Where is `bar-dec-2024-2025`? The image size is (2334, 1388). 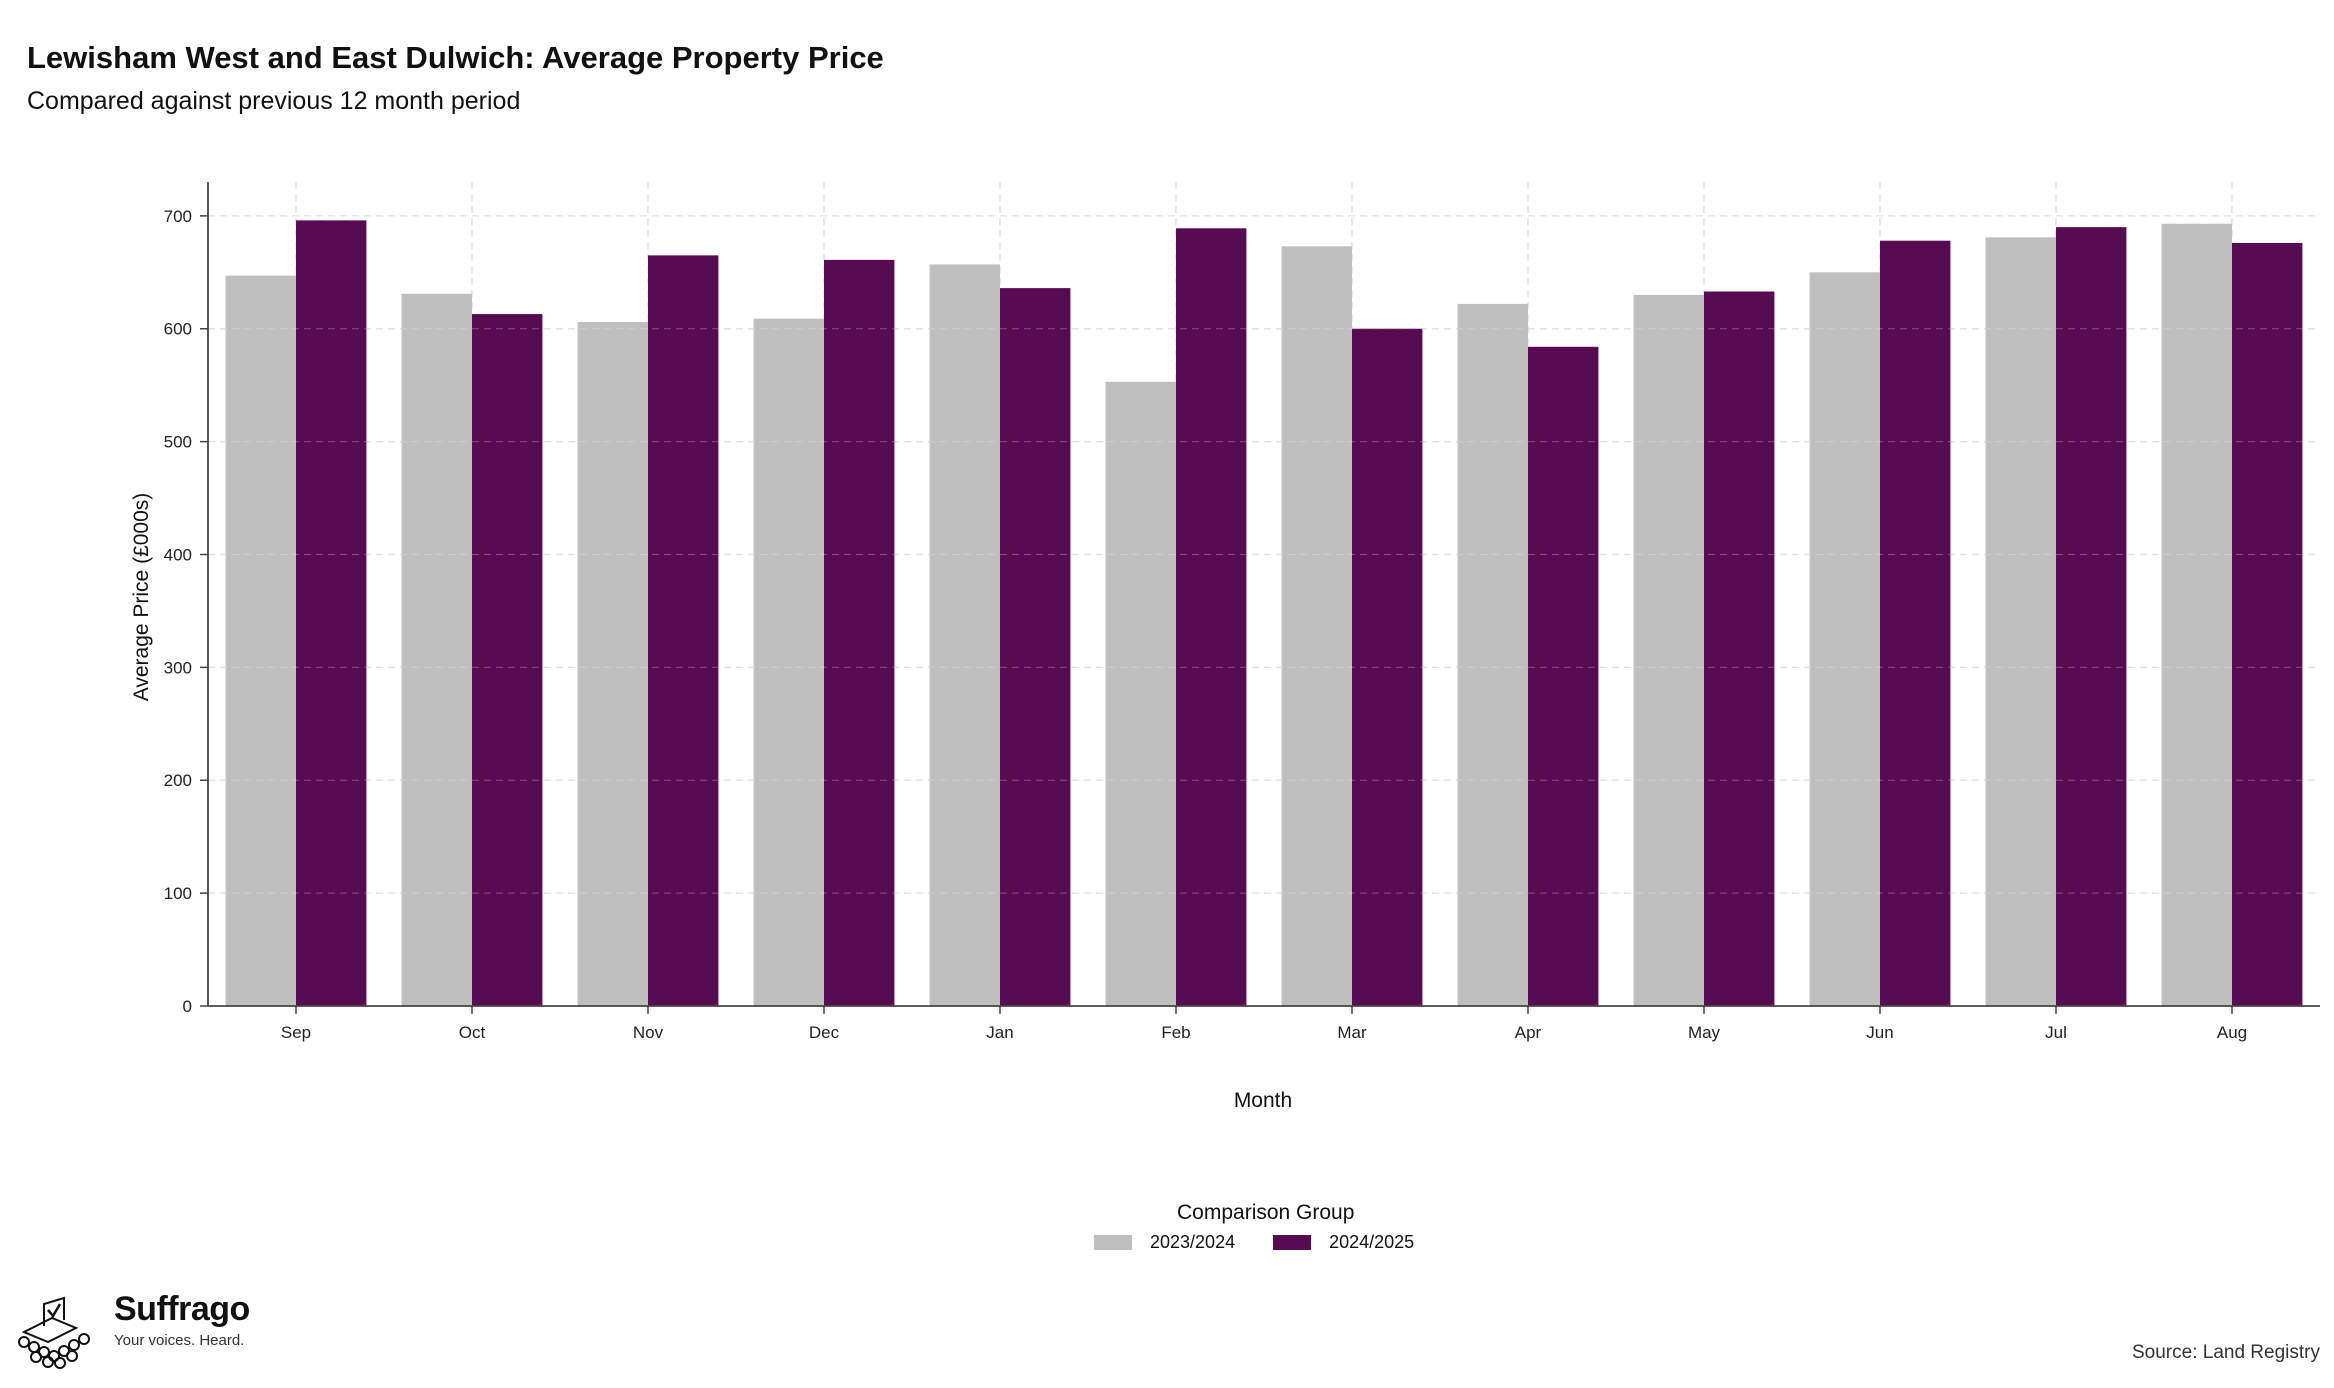 bar-dec-2024-2025 is located at coordinates (859, 633).